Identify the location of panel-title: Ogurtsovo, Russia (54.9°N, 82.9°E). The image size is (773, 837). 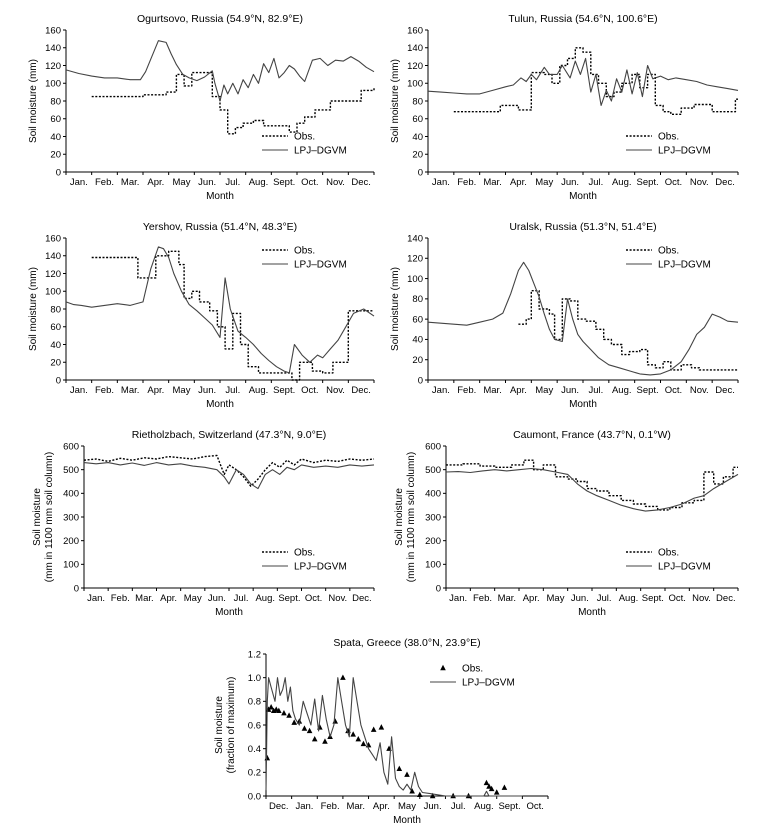
(220, 19).